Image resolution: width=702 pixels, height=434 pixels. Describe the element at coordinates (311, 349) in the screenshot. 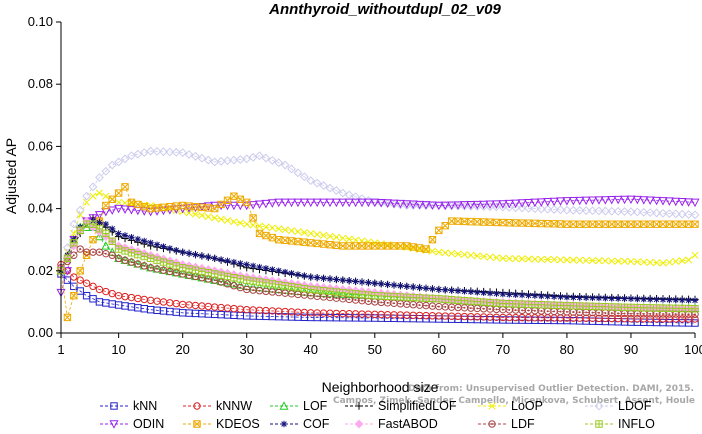

I see `x-tick-label: 40` at that location.